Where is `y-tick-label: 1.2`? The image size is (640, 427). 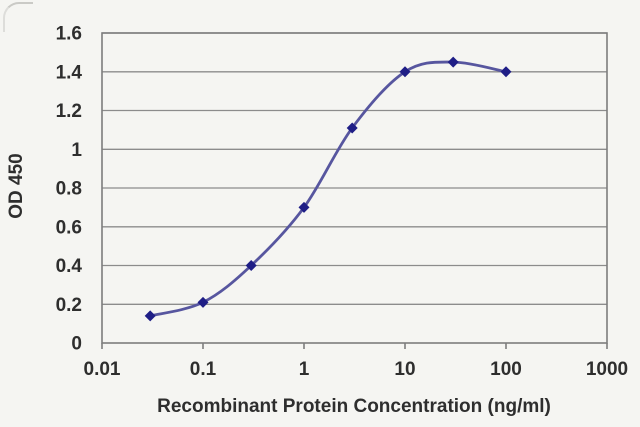 y-tick-label: 1.2 is located at coordinates (69, 111).